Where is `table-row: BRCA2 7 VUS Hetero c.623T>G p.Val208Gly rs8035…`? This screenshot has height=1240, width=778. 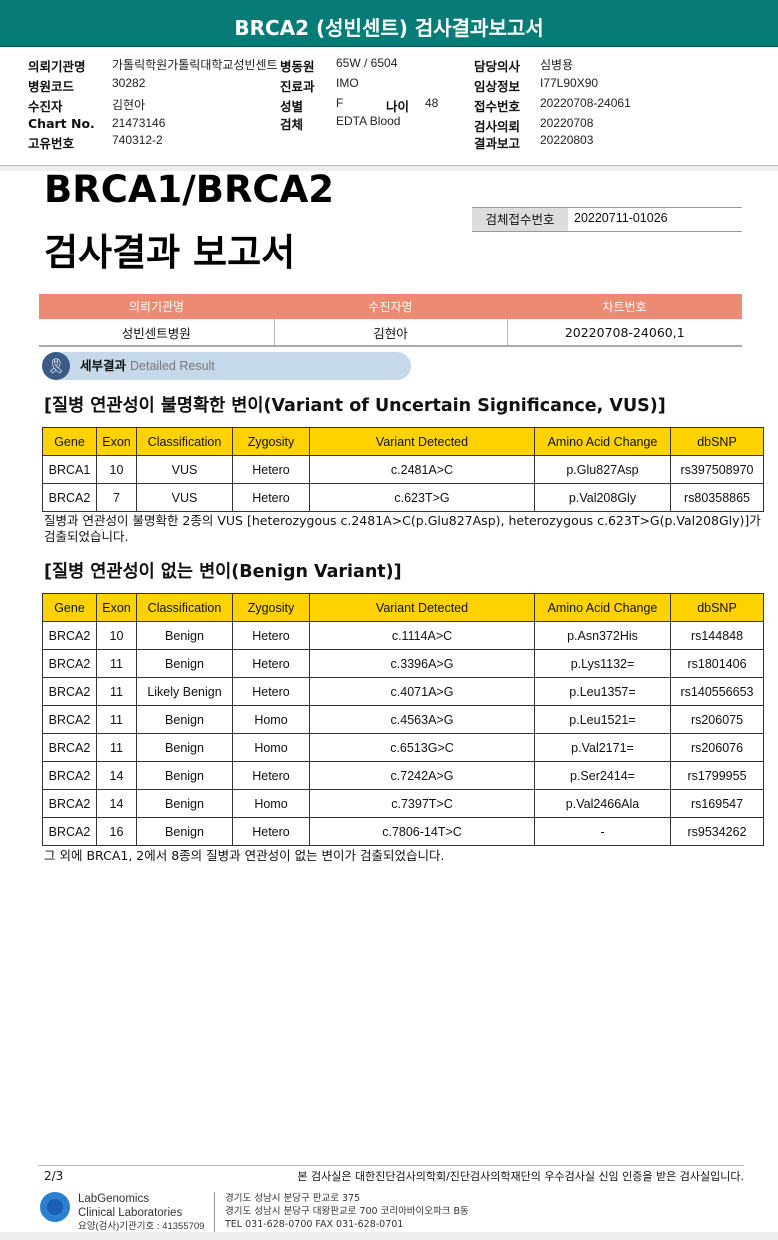
table-row: BRCA2 7 VUS Hetero c.623T>G p.Val208Gly rs8035… is located at coordinates (403, 497).